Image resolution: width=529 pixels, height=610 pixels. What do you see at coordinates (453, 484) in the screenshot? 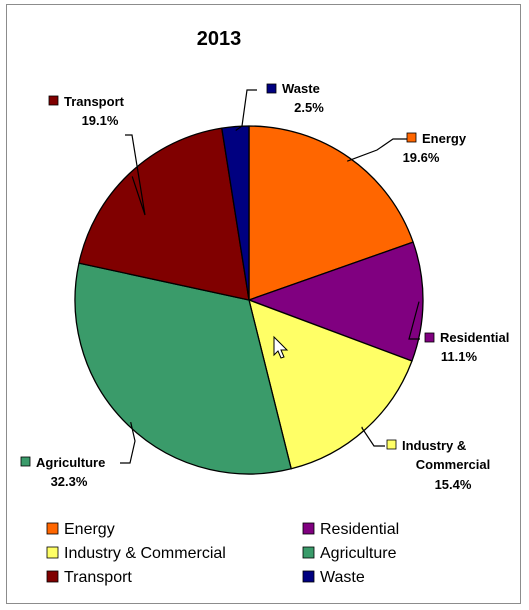
I see `data-label-value-industry-commercial: 15.4%` at bounding box center [453, 484].